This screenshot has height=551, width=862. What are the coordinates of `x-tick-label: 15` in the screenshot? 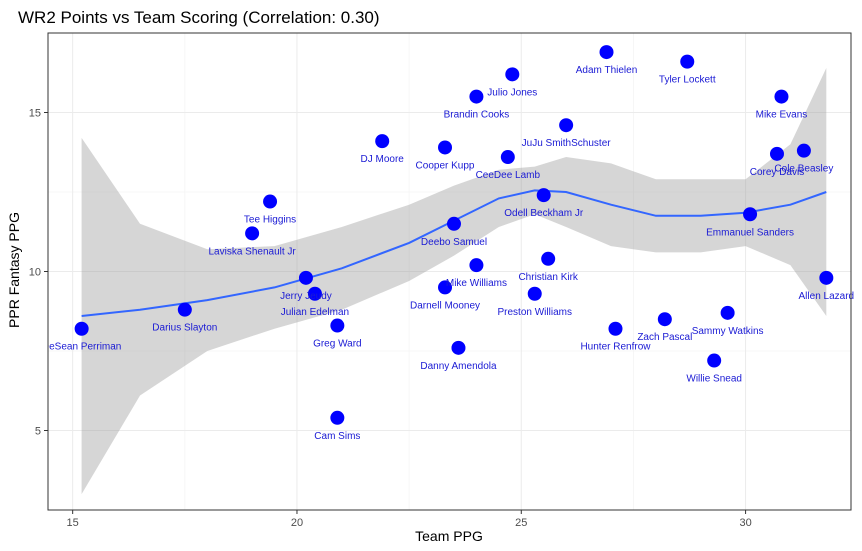 It's located at (73, 523).